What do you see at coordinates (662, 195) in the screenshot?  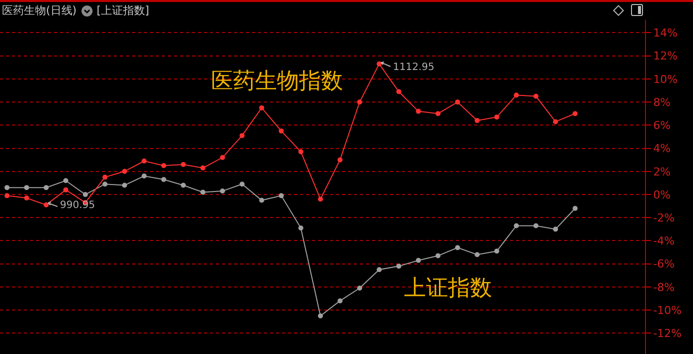 I see `y-tick-label: 0%` at bounding box center [662, 195].